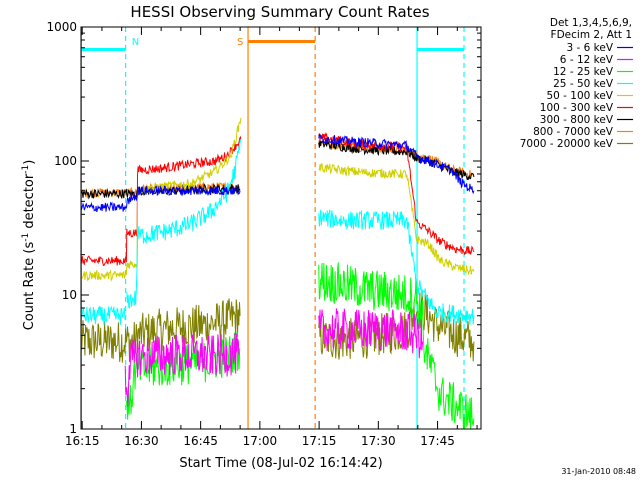 The height and width of the screenshot is (480, 640). What do you see at coordinates (240, 42) in the screenshot?
I see `mode-label-1: S` at bounding box center [240, 42].